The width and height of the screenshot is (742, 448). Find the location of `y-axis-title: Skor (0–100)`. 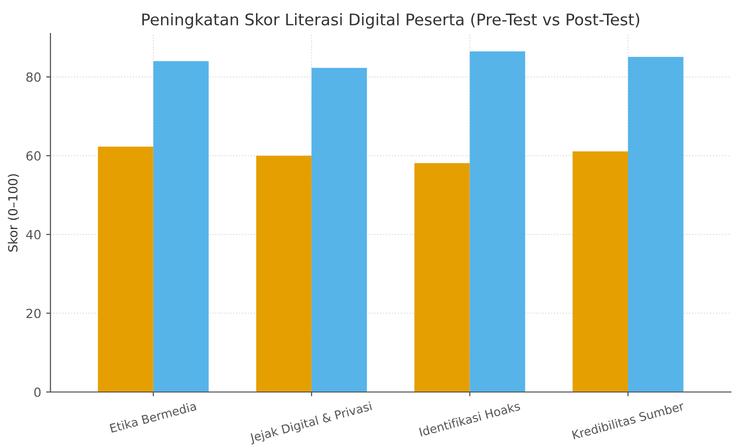

y-axis-title: Skor (0–100) is located at coordinates (14, 213).